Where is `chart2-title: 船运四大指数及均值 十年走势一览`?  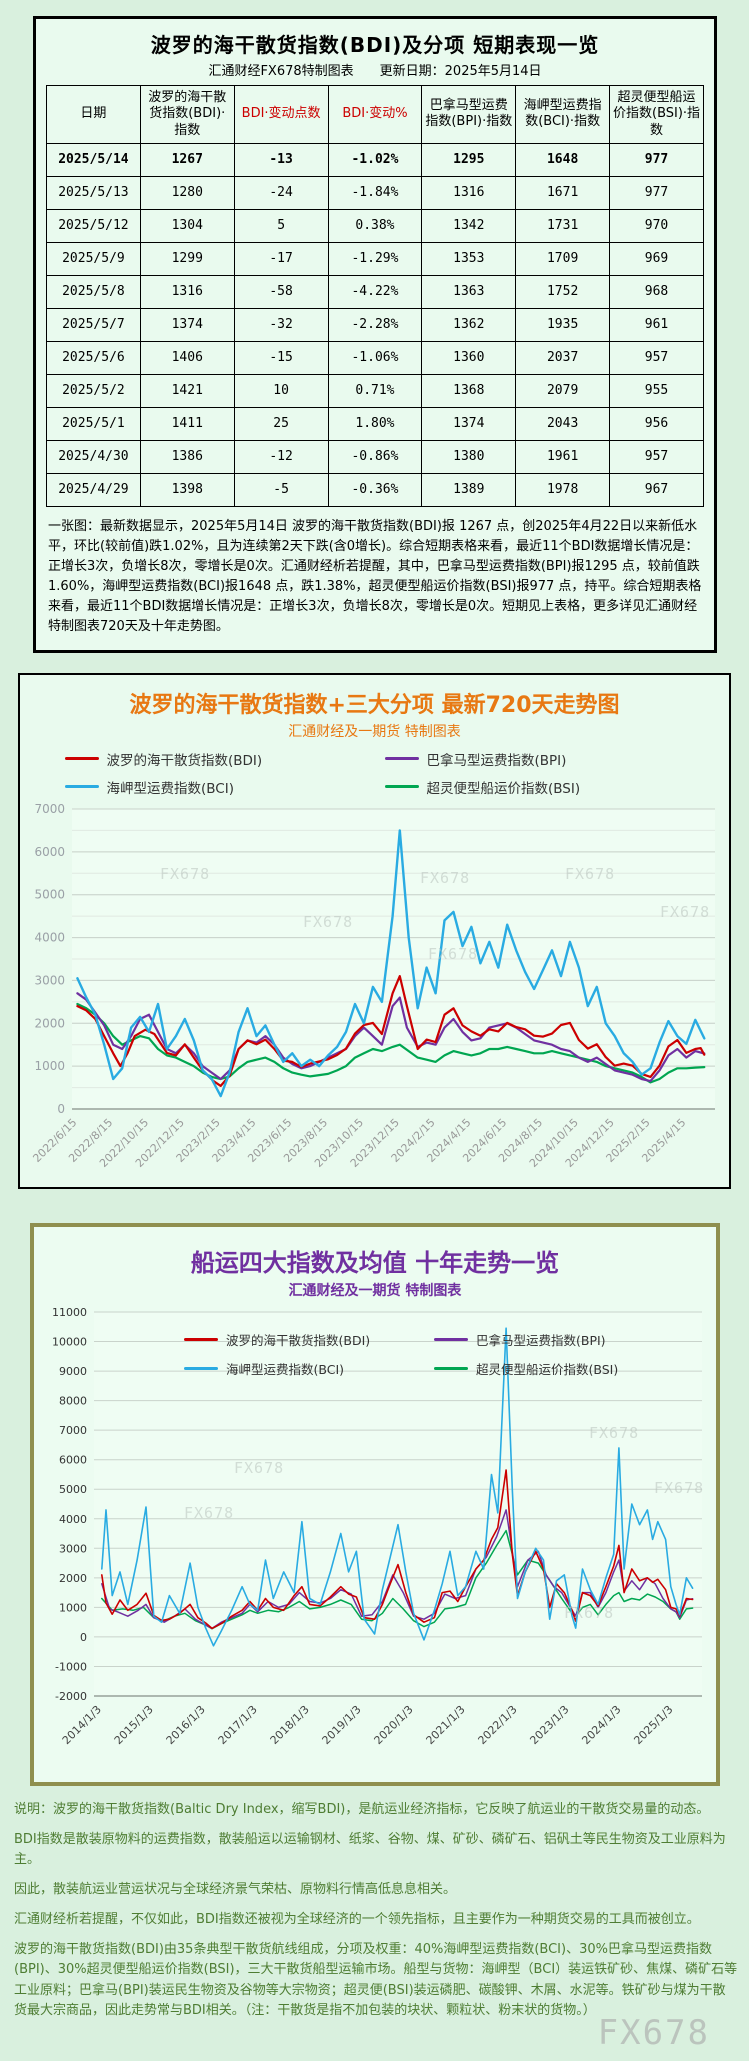
chart2-title: 船运四大指数及均值 十年走势一览 is located at coordinates (375, 1262).